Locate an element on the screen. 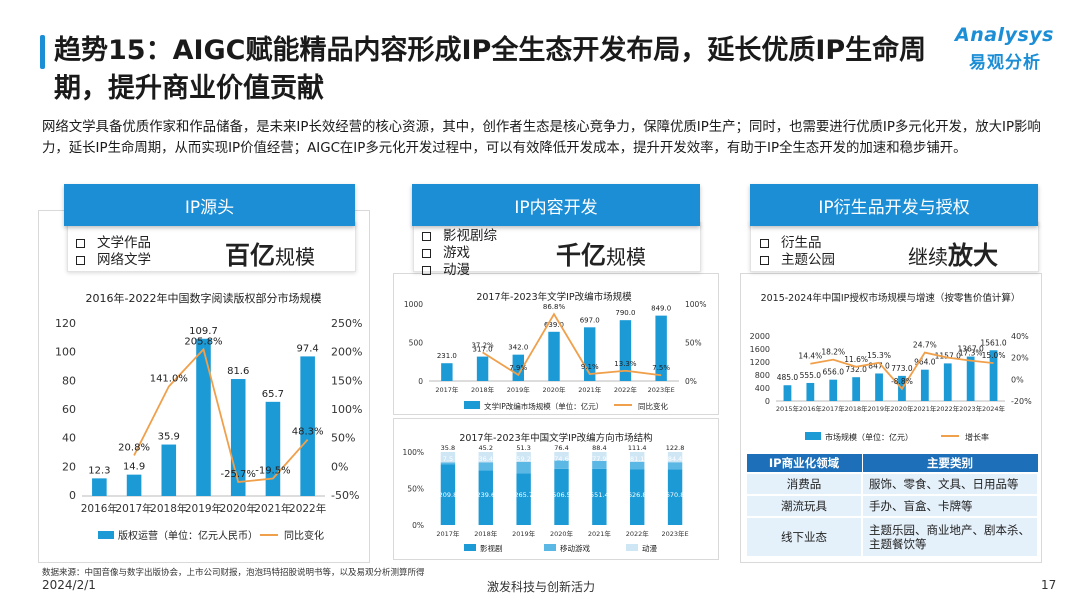  line-value-label: 11.6% is located at coordinates (856, 359).